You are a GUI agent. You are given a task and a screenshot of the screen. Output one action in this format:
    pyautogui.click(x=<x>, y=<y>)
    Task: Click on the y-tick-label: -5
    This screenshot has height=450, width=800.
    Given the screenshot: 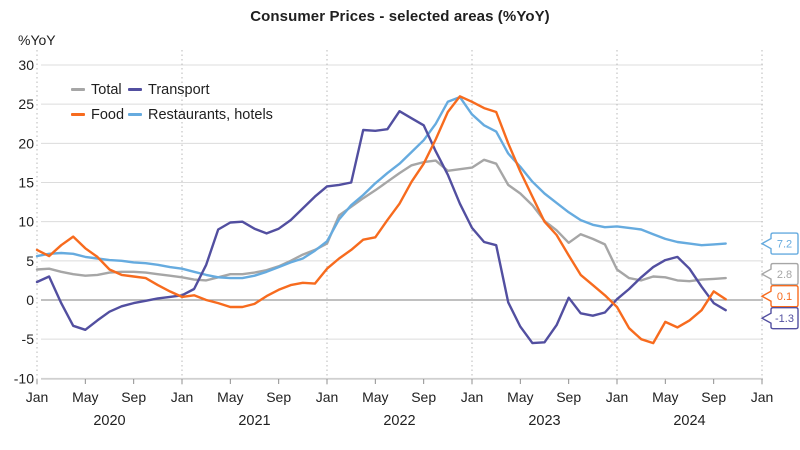 What is the action you would take?
    pyautogui.click(x=28, y=339)
    